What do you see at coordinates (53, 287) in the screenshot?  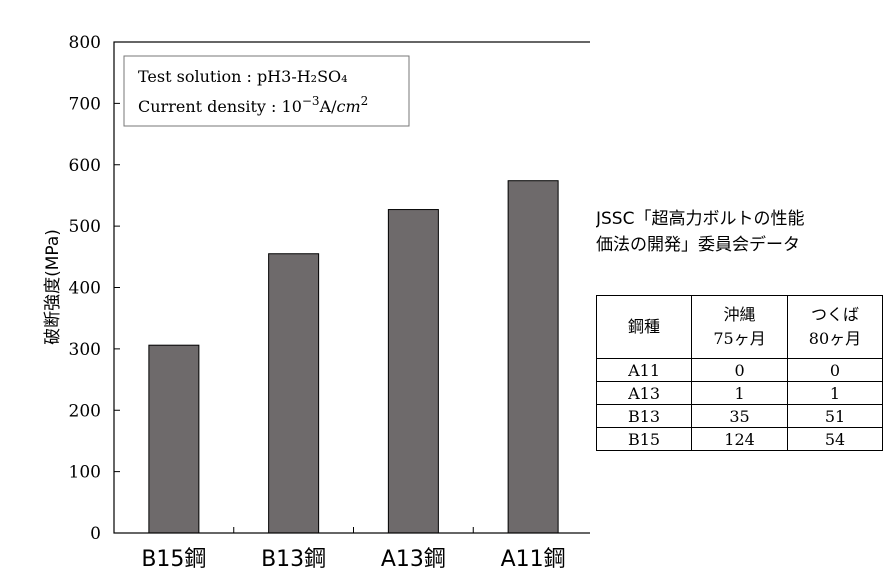 I see `y-axis-label: 破断強度(MPa)` at bounding box center [53, 287].